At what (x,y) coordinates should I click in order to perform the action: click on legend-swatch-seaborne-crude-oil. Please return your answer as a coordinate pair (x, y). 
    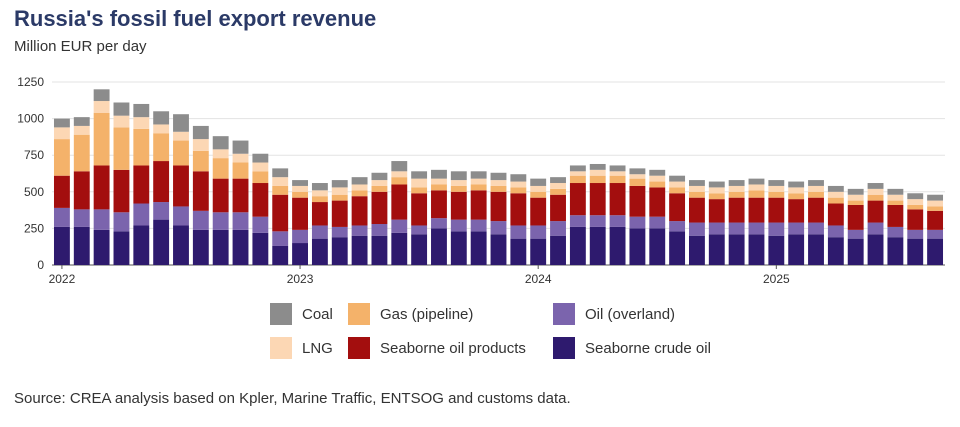
    Looking at the image, I should click on (564, 348).